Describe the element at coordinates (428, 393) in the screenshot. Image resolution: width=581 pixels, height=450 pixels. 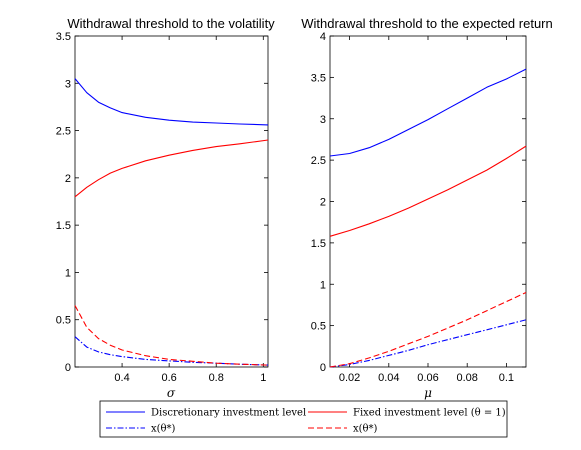
I see `x-axis-label: μ` at that location.